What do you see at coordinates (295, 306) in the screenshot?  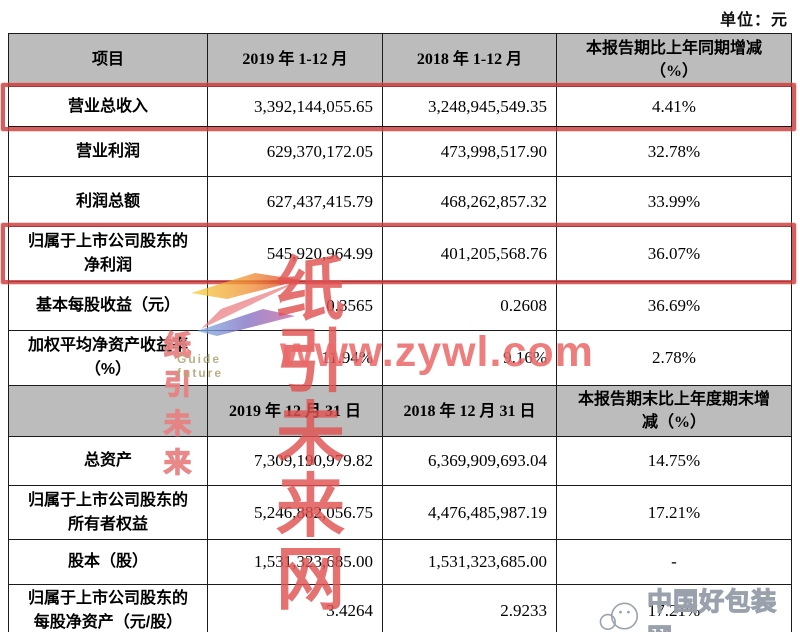 I see `value-2019: 0.3565` at bounding box center [295, 306].